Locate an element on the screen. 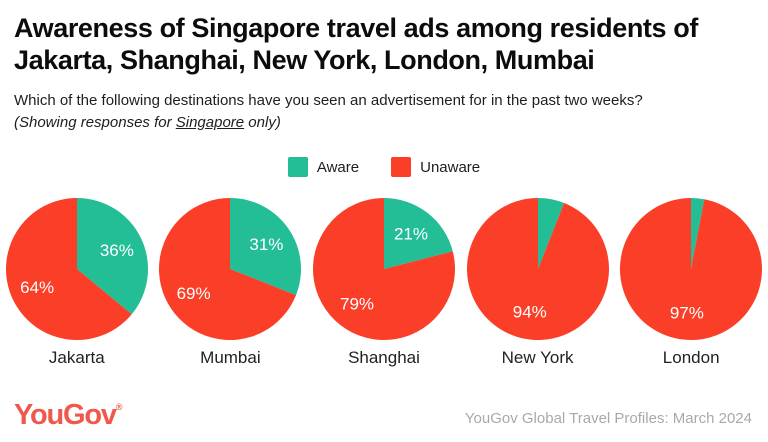  filter-note-prefix: (Showing responses for is located at coordinates (95, 123).